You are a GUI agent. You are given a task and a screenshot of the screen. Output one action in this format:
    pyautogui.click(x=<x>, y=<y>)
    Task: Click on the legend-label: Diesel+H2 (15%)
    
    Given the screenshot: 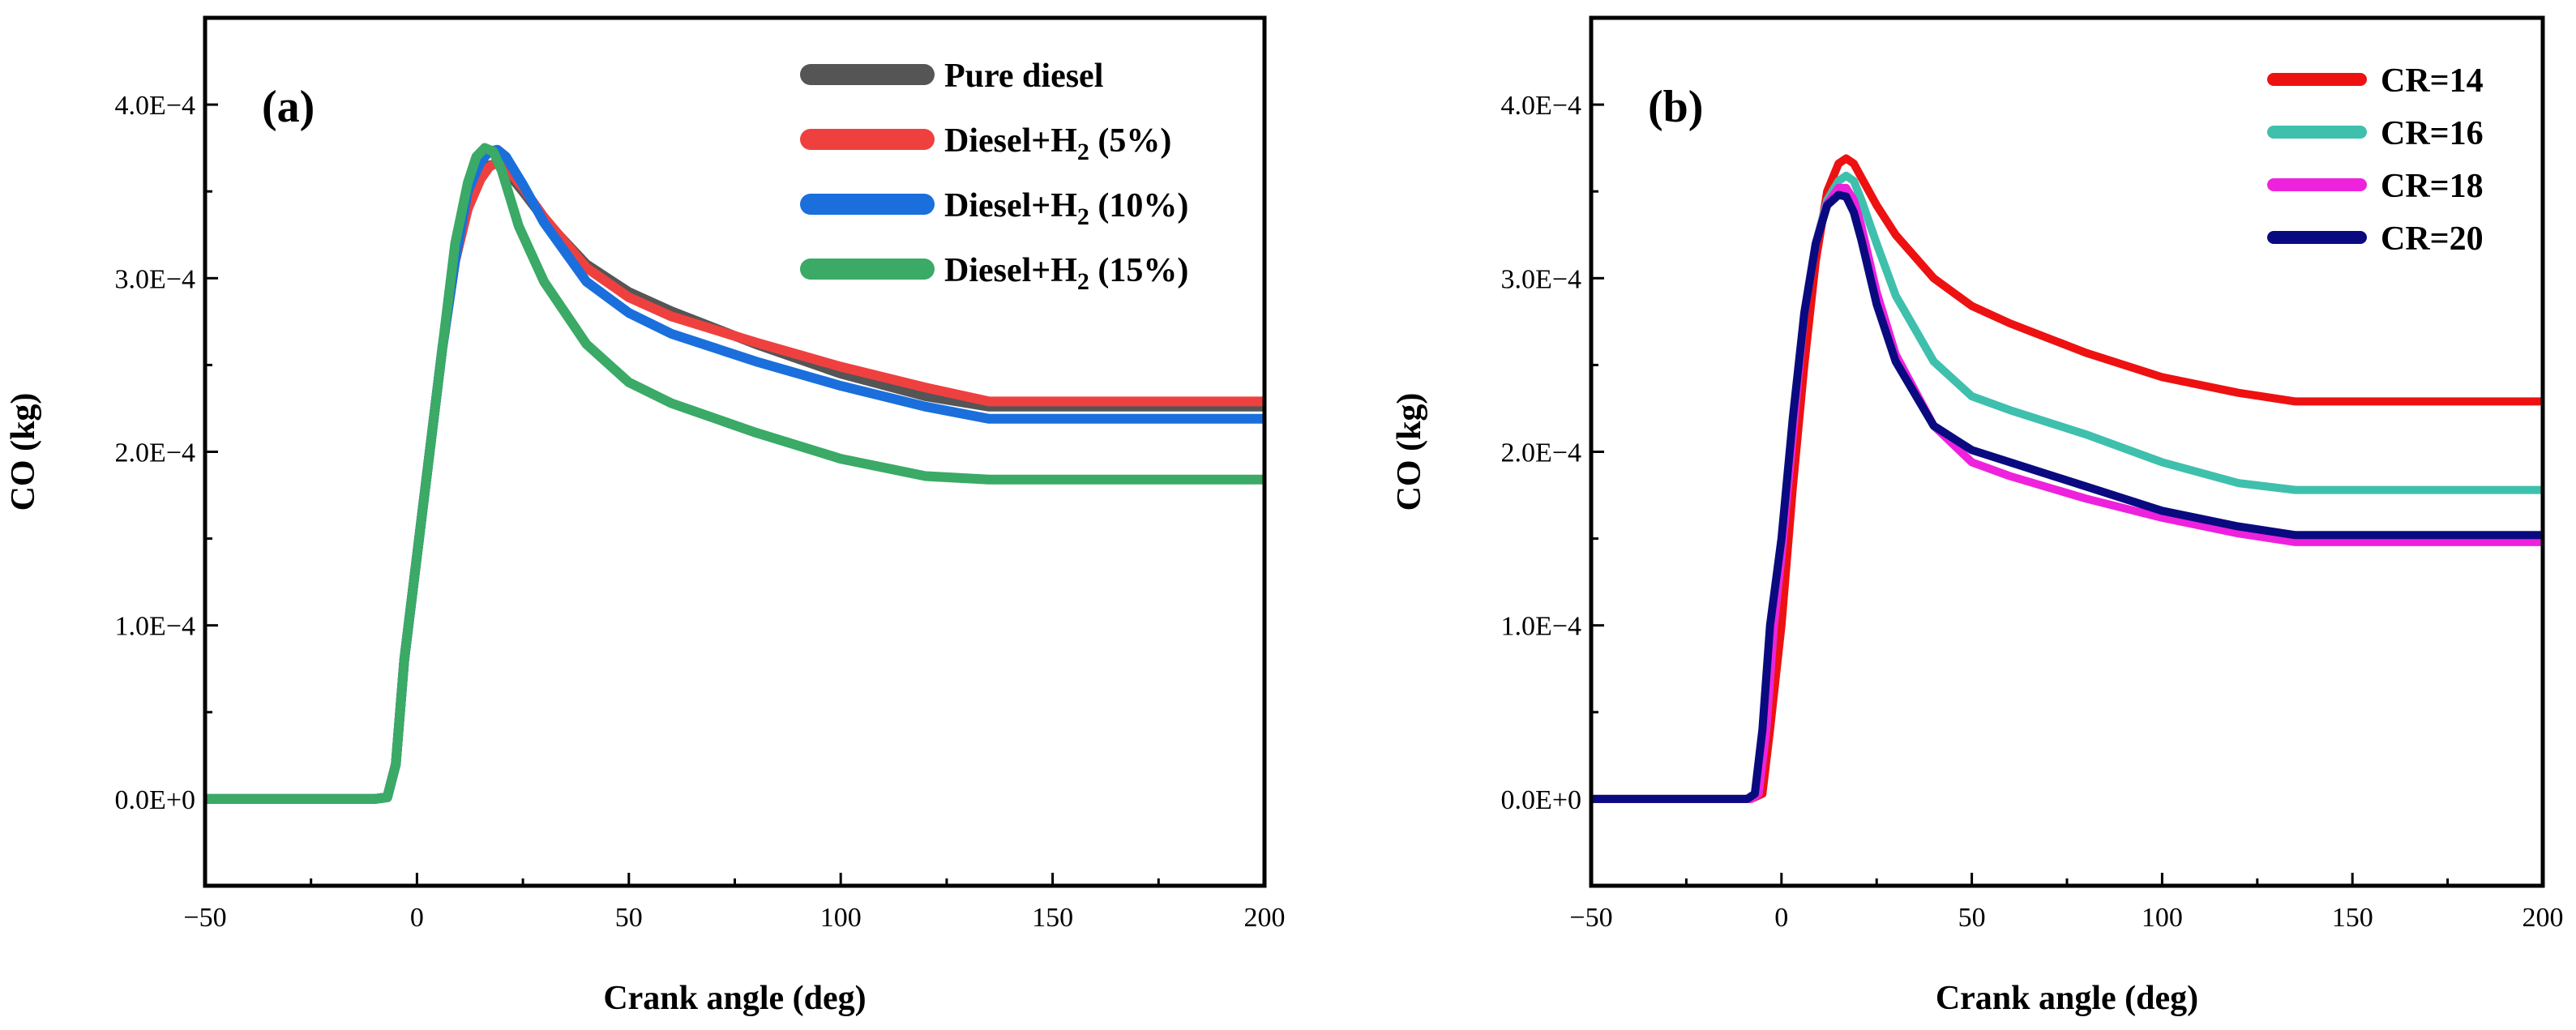 What is the action you would take?
    pyautogui.click(x=1066, y=273)
    